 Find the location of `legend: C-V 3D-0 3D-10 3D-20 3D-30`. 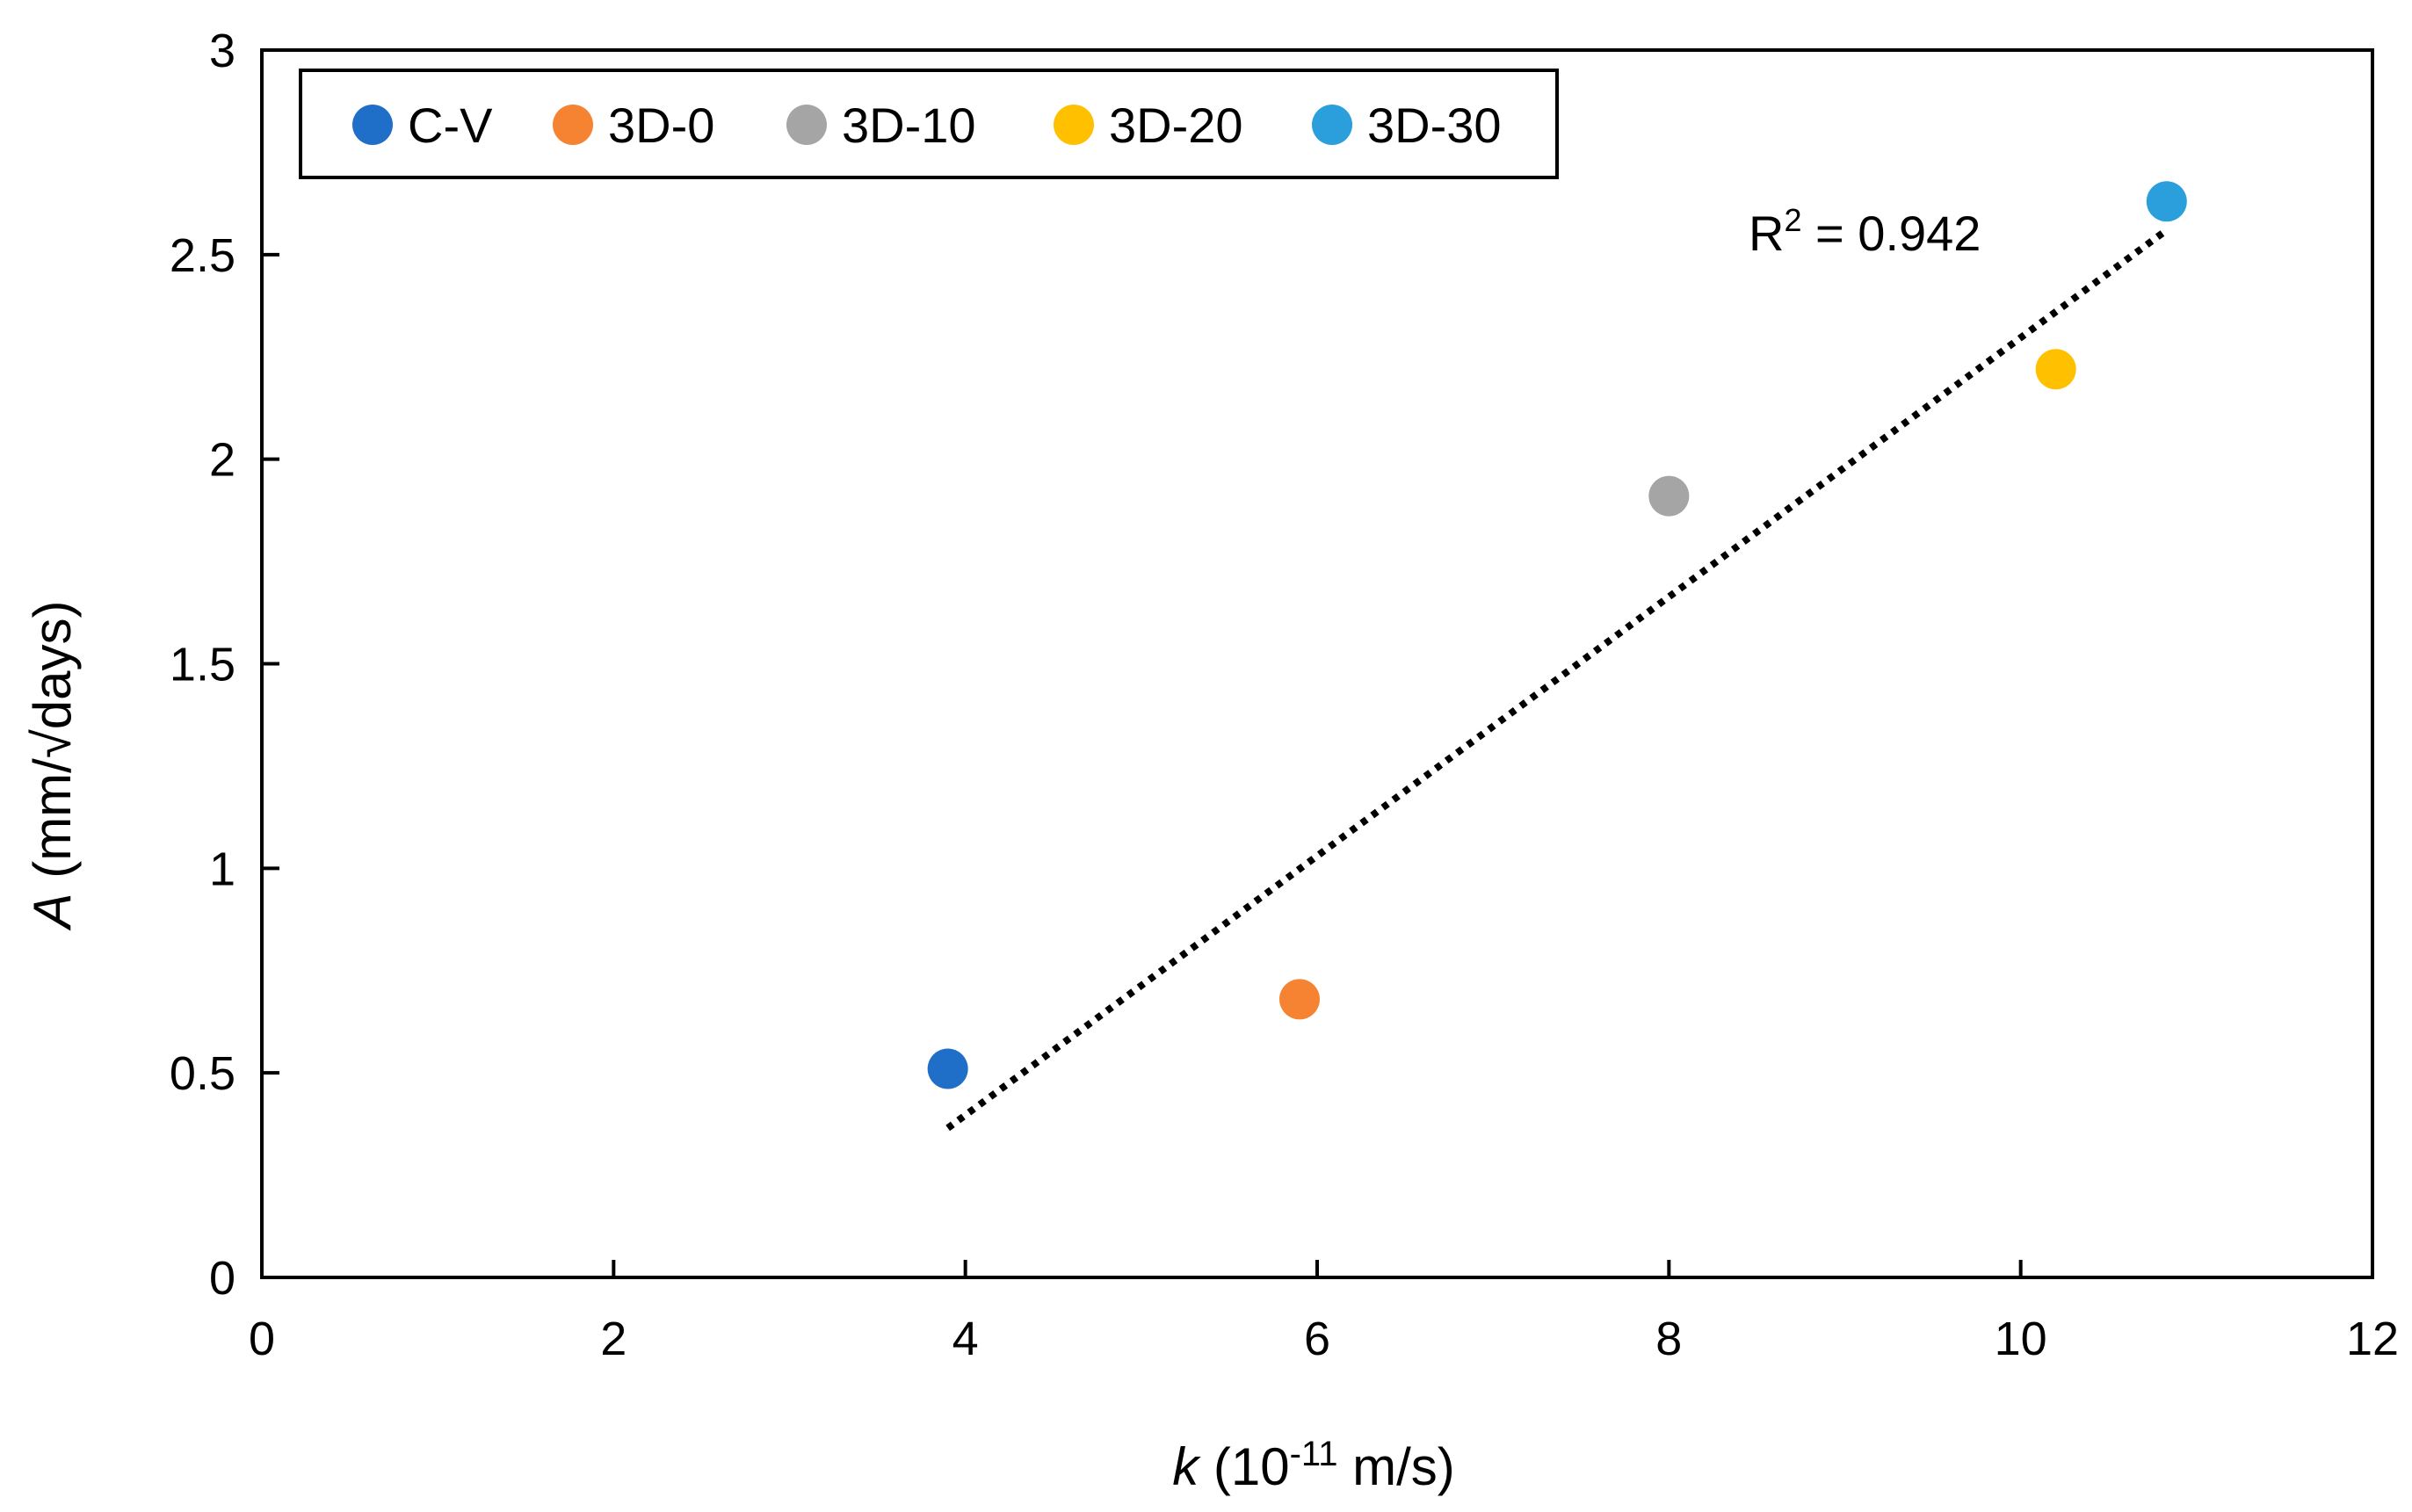

legend: C-V 3D-0 3D-10 3D-20 3D-30 is located at coordinates (929, 124).